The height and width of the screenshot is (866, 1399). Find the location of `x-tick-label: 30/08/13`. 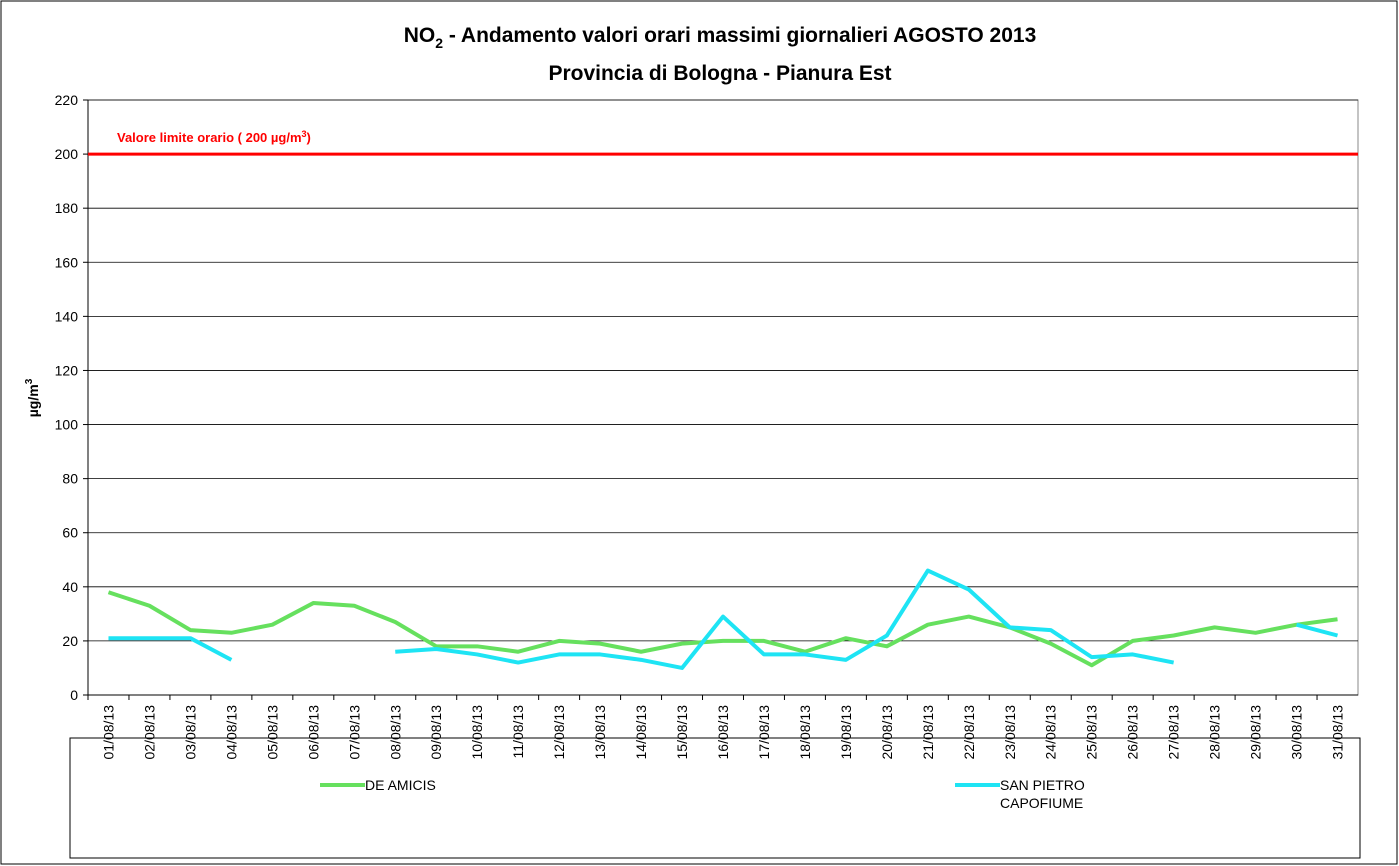

x-tick-label: 30/08/13 is located at coordinates (1297, 732).